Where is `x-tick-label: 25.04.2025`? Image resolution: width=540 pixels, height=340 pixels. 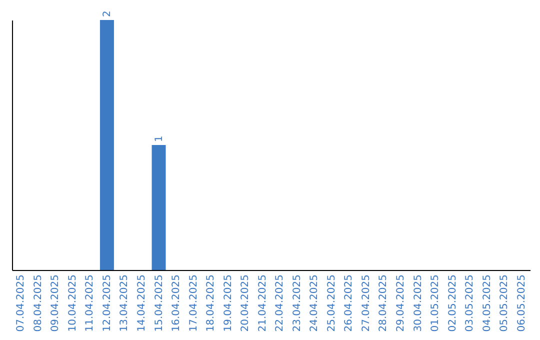 x-tick-label: 25.04.2025 is located at coordinates (332, 303).